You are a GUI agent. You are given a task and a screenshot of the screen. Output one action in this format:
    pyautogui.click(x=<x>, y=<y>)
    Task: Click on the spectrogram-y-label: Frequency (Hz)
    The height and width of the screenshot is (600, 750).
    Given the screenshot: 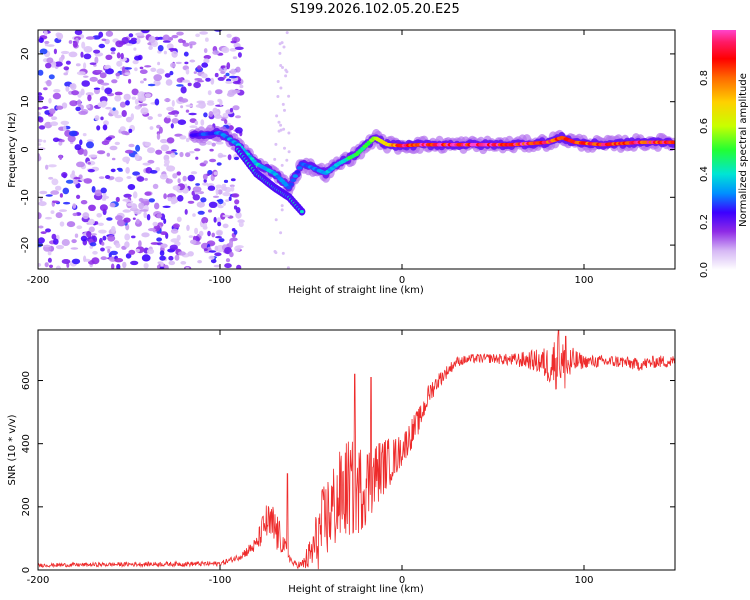 What is the action you would take?
    pyautogui.click(x=12, y=150)
    